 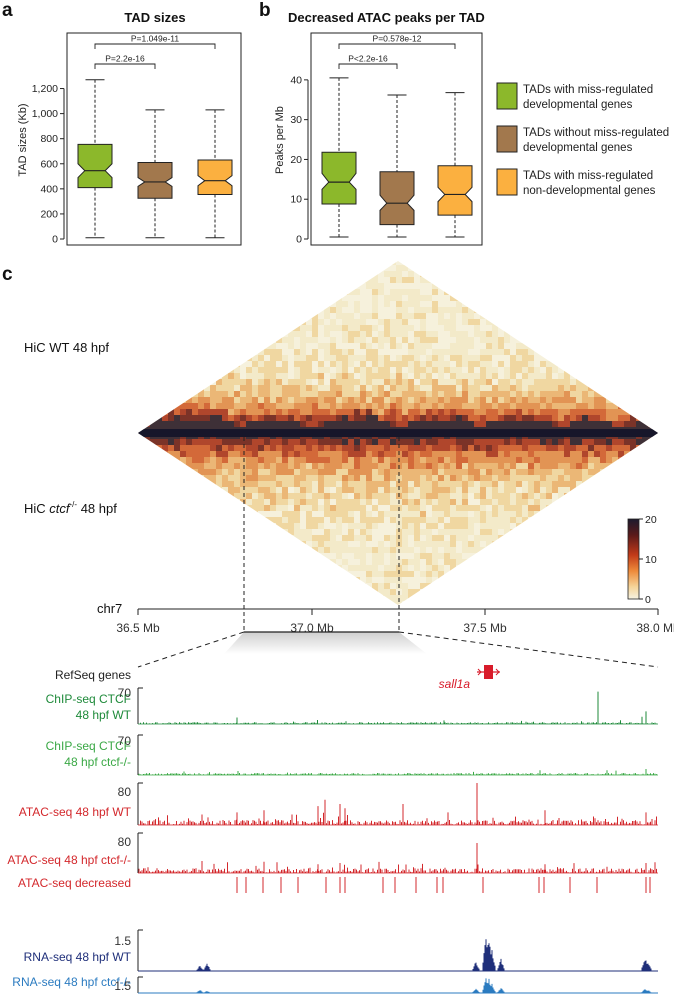 What do you see at coordinates (154, 17) in the screenshot?
I see `chart-a-title: TAD sizes` at bounding box center [154, 17].